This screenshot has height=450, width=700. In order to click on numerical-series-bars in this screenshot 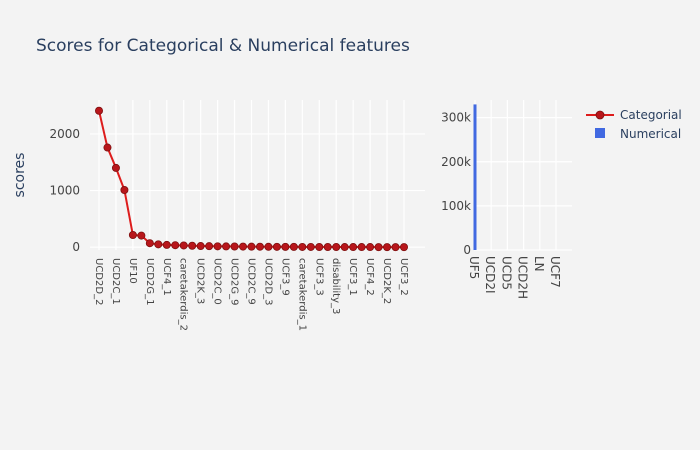, I will do `click(475, 177)`.